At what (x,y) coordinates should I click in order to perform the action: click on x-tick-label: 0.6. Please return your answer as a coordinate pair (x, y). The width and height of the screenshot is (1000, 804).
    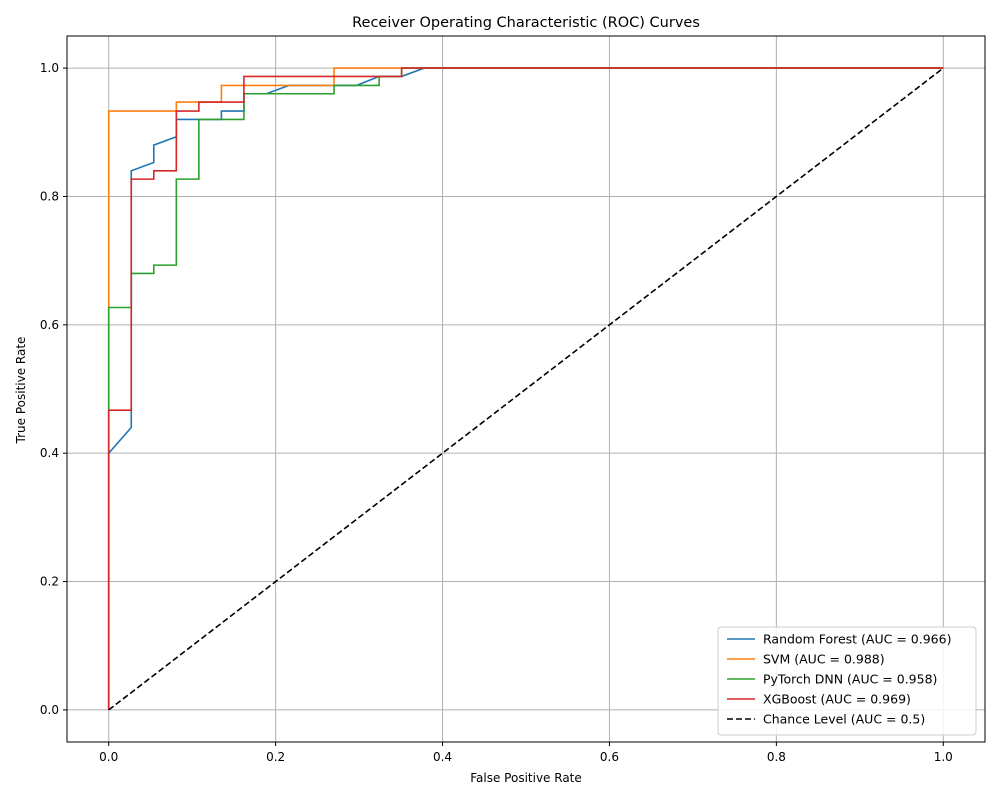
    Looking at the image, I should click on (609, 757).